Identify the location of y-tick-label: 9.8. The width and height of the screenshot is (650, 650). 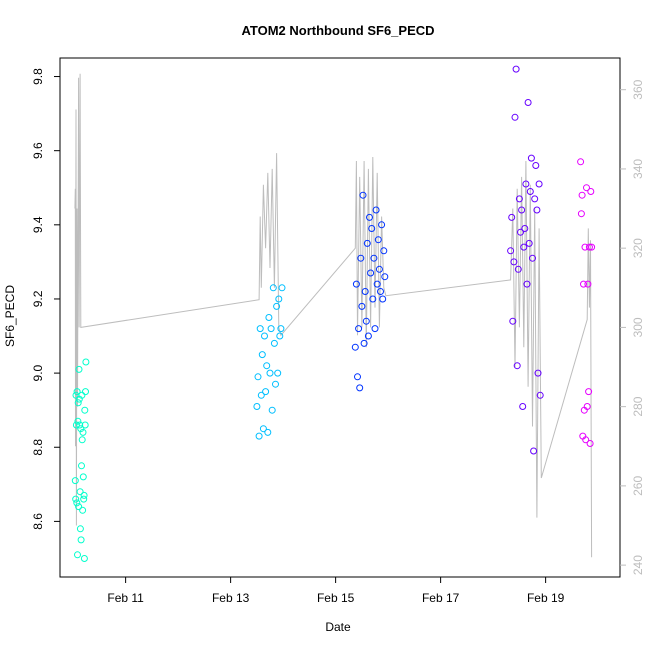
(38, 76).